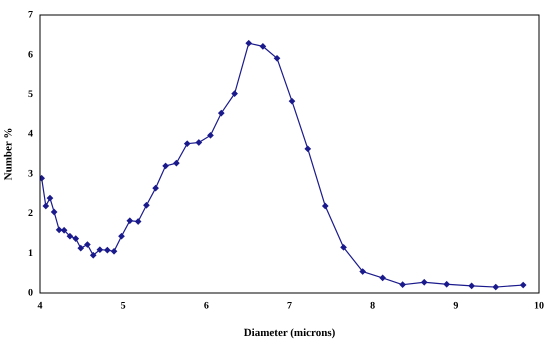 This screenshot has width=554, height=344. Describe the element at coordinates (289, 306) in the screenshot. I see `x-tick-label: 7` at that location.